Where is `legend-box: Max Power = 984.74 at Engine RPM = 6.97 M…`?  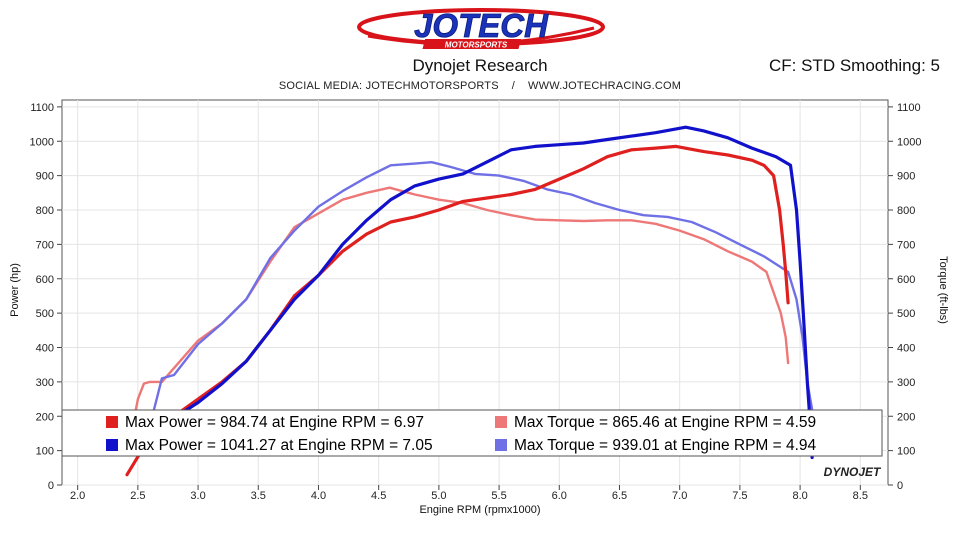 legend-box: Max Power = 984.74 at Engine RPM = 6.97 M… is located at coordinates (472, 433).